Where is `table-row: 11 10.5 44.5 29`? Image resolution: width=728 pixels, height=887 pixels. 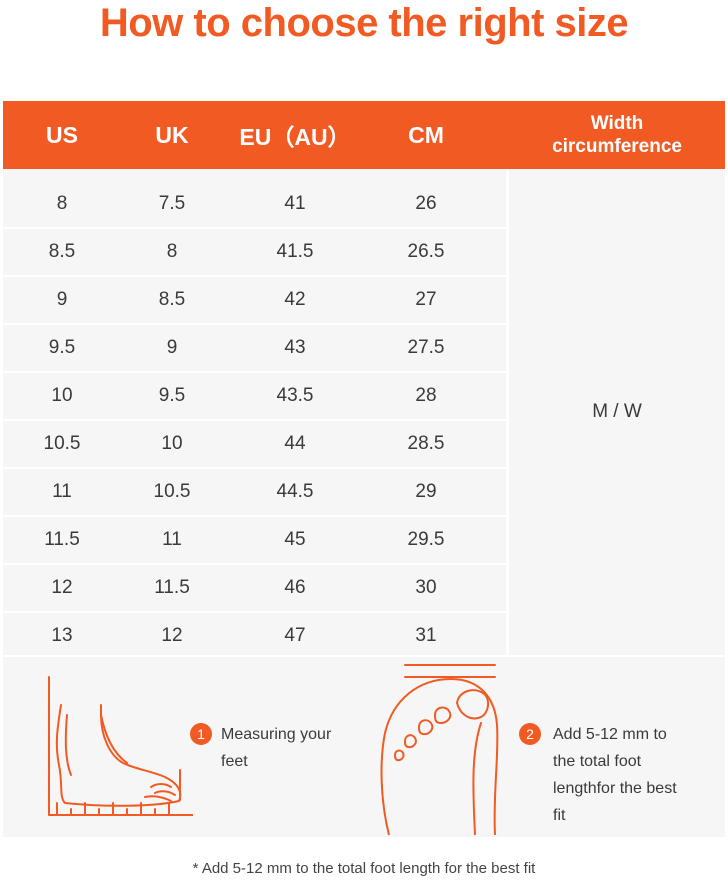
table-row: 11 10.5 44.5 29 is located at coordinates (254, 492).